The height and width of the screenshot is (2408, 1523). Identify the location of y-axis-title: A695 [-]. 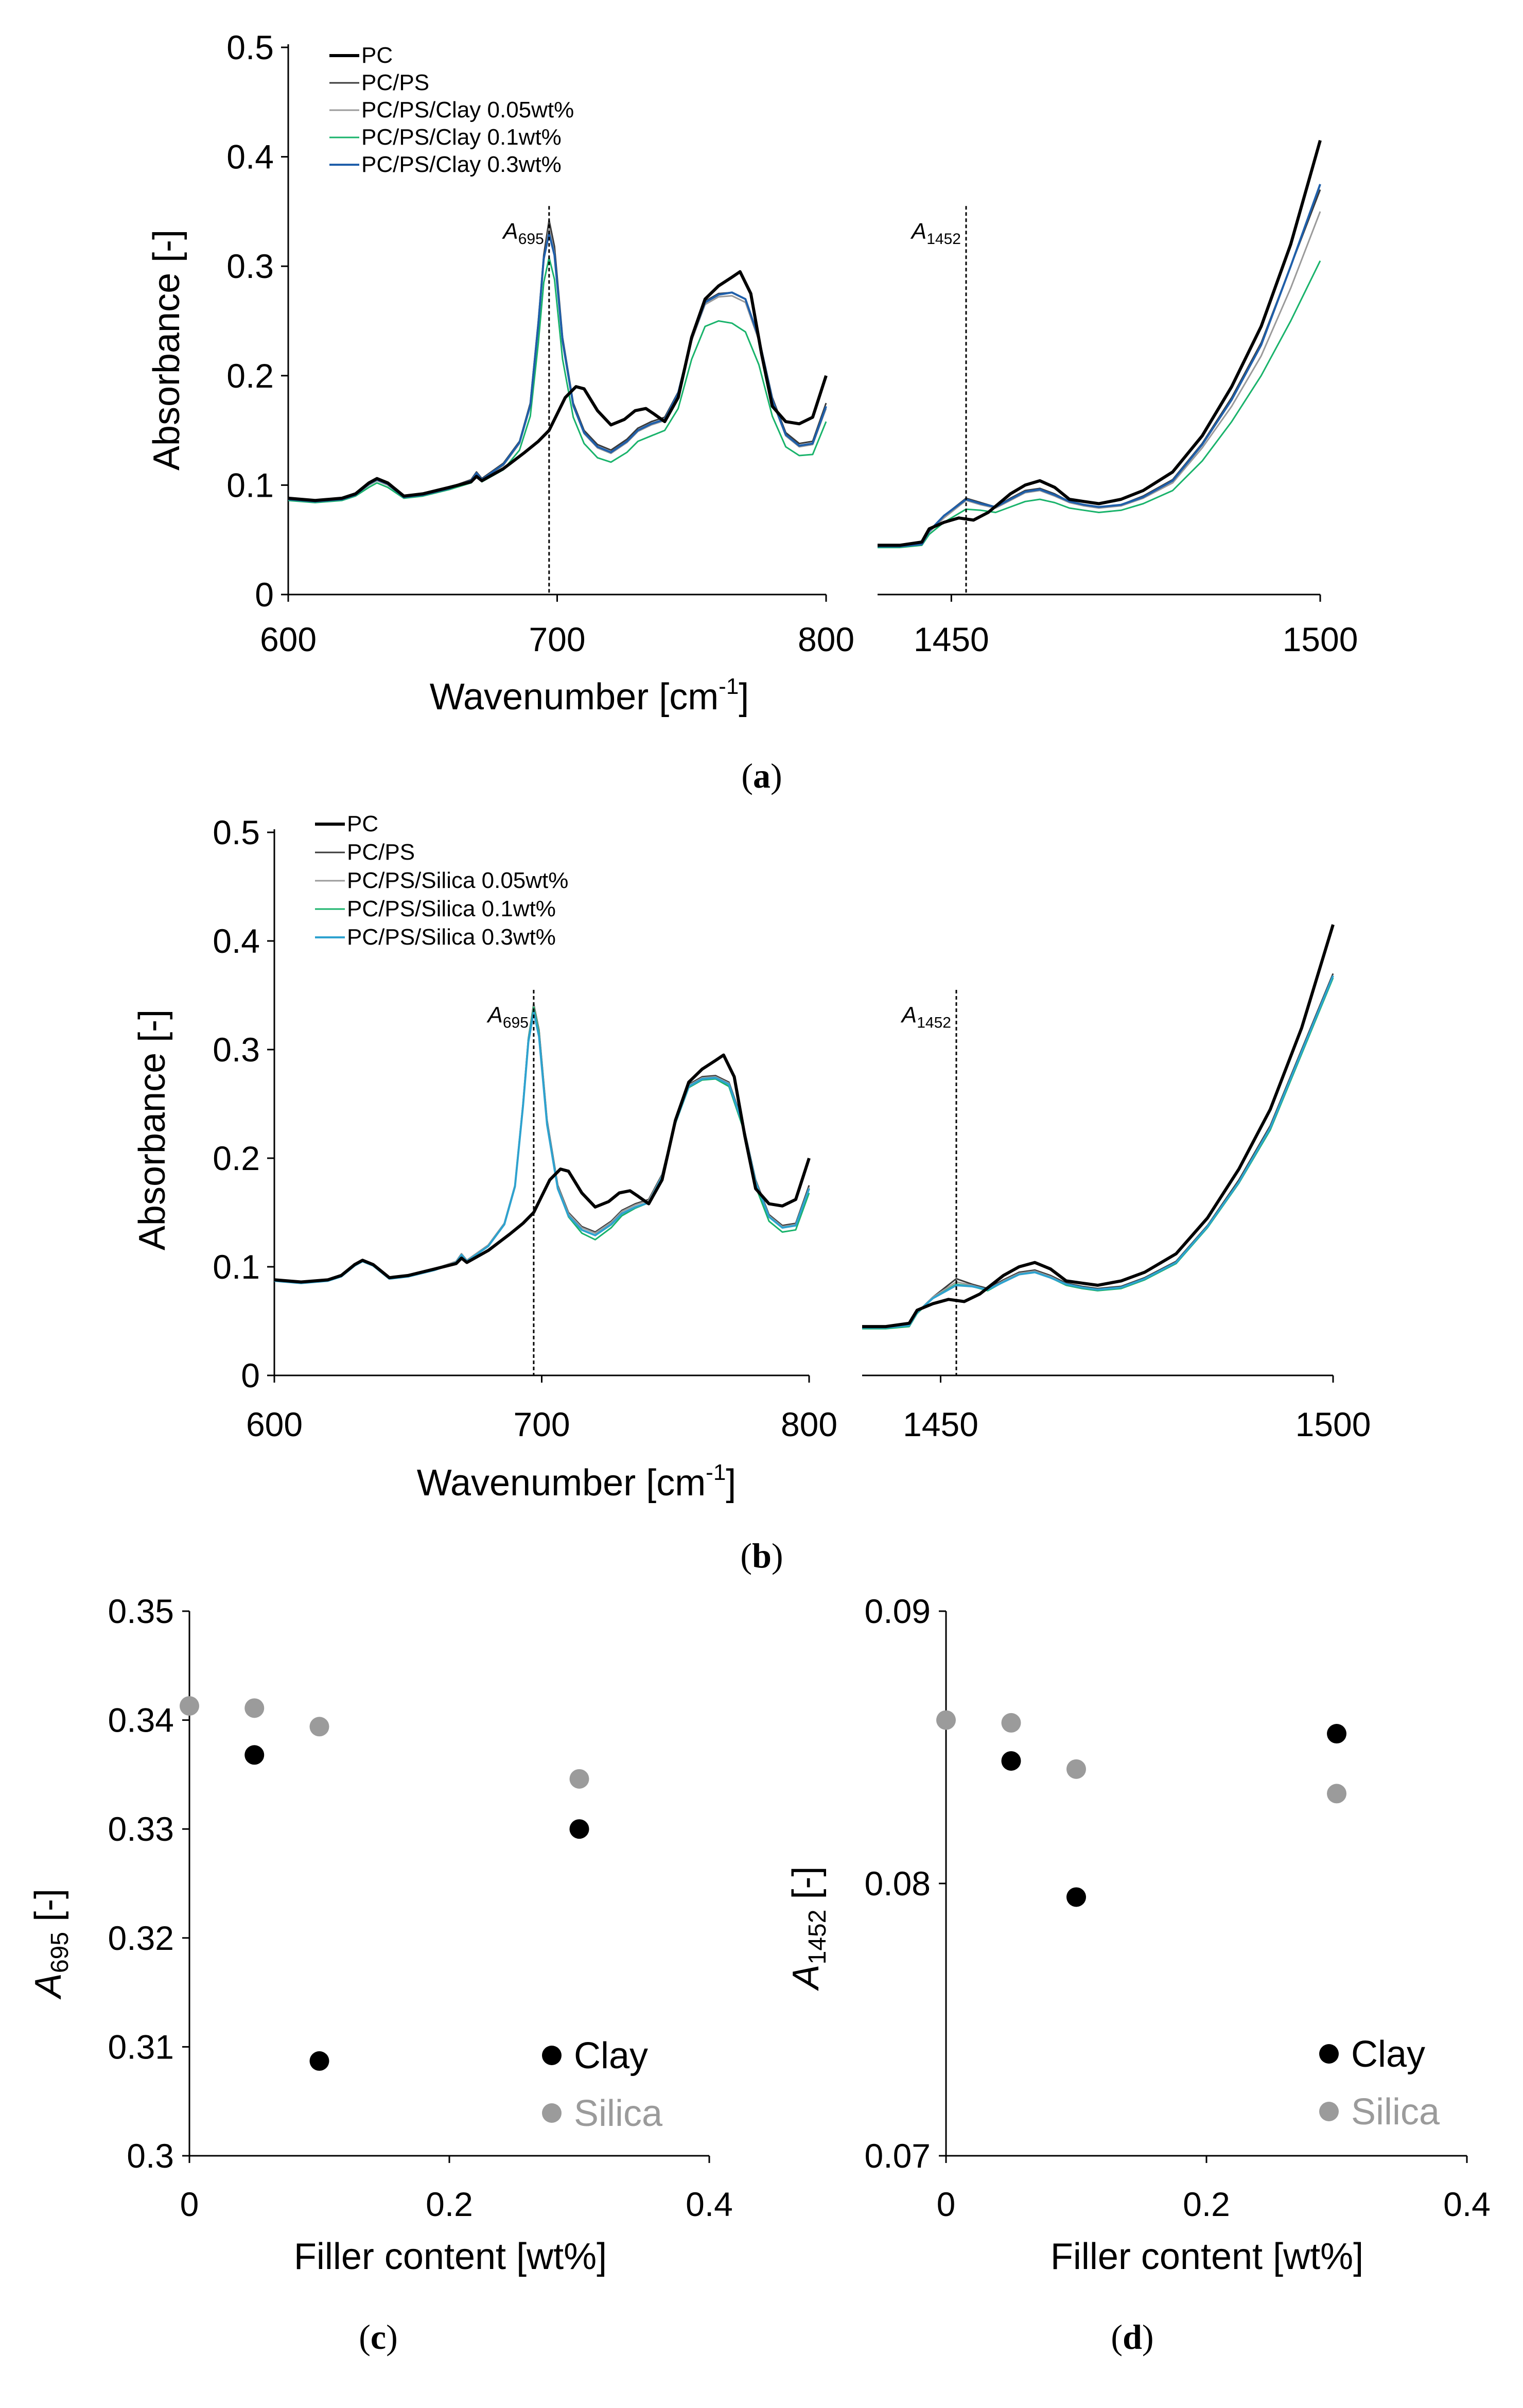
(51, 1945).